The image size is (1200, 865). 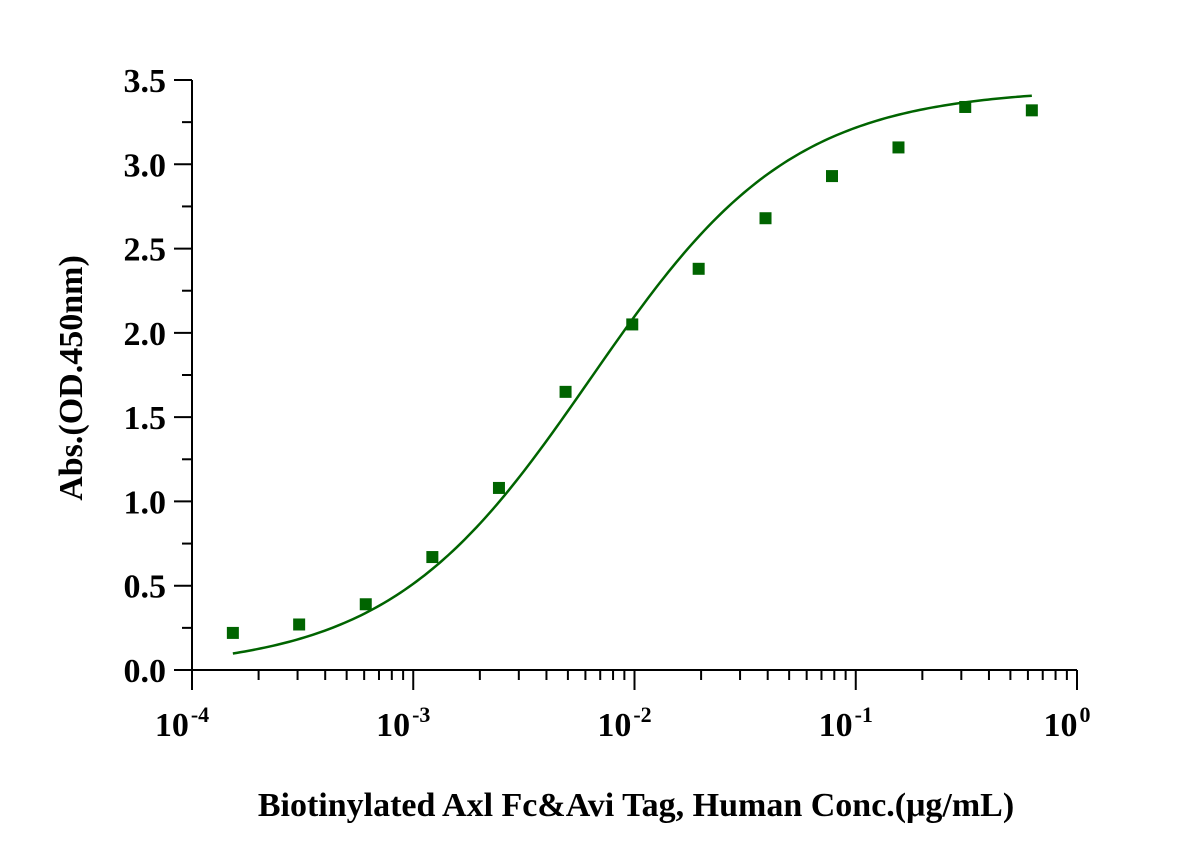 I want to click on y-tick-label: 3.5, so click(x=145, y=81).